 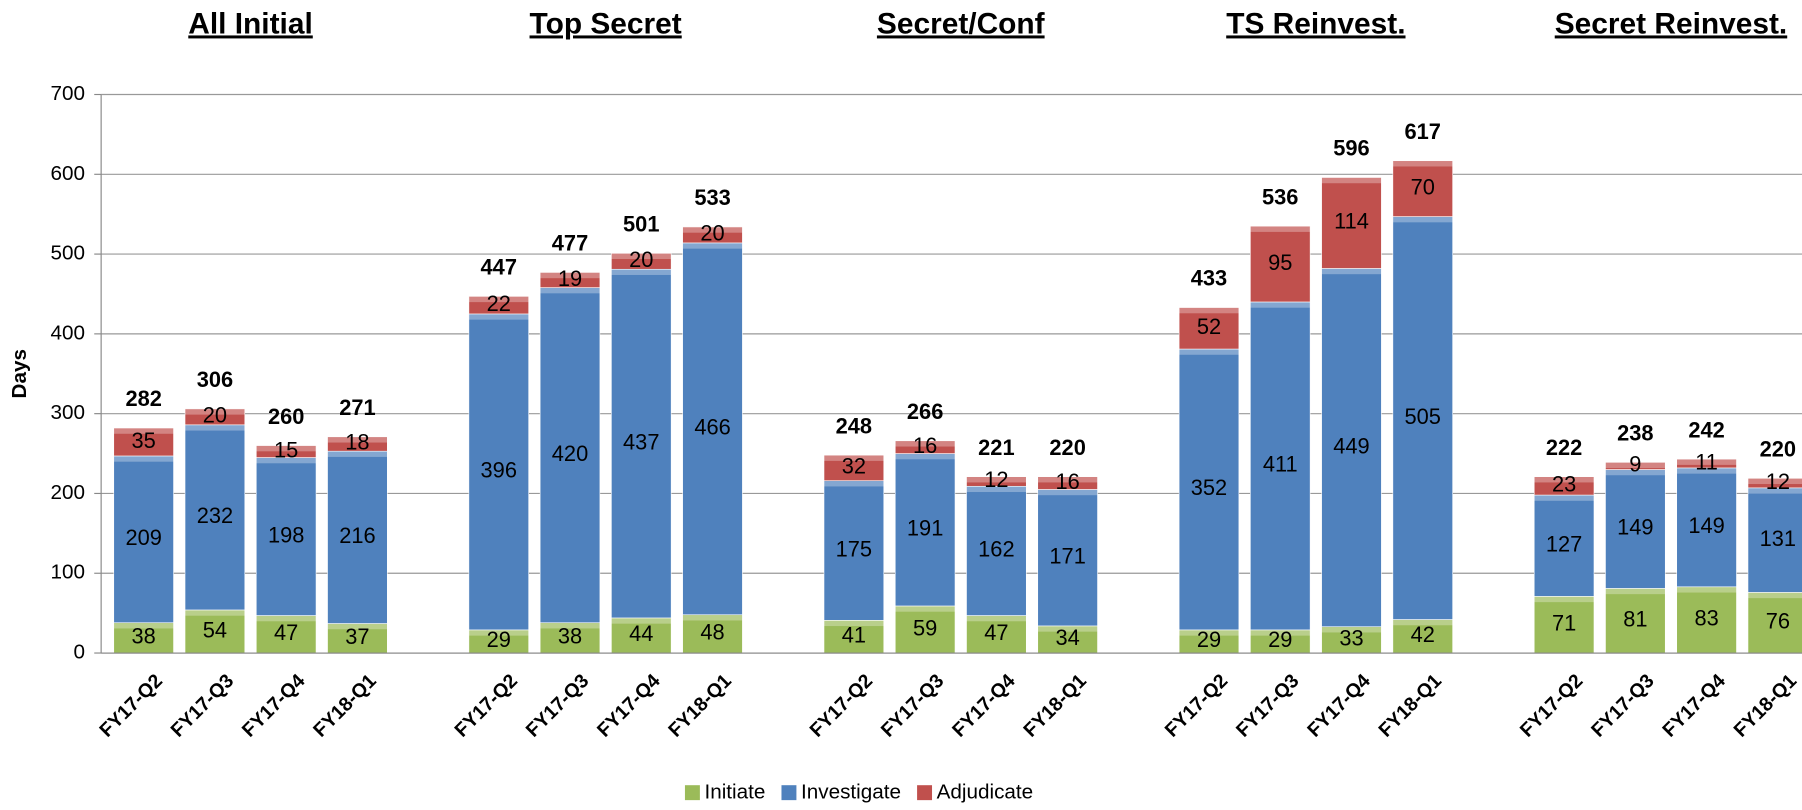 I want to click on value-label: 411, so click(x=1280, y=464).